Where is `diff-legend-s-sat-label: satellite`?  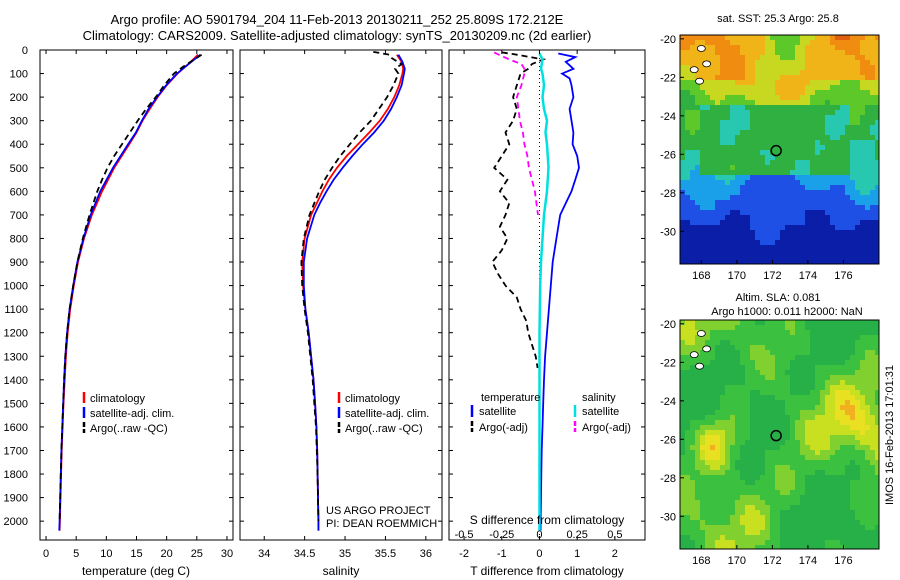
diff-legend-s-sat-label: satellite is located at coordinates (600, 412).